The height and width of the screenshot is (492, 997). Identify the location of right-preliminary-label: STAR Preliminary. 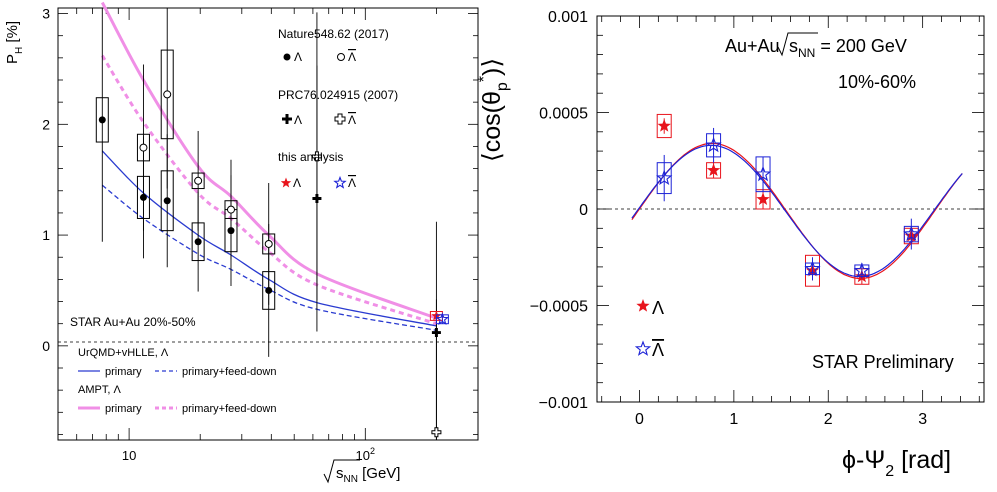
(883, 362).